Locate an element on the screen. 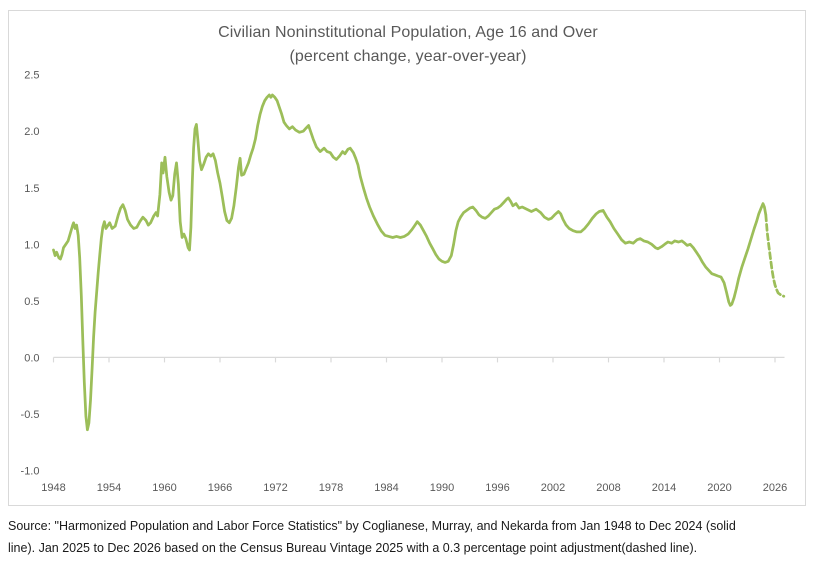  y-axis-tick-label: 2.5 is located at coordinates (31, 76).